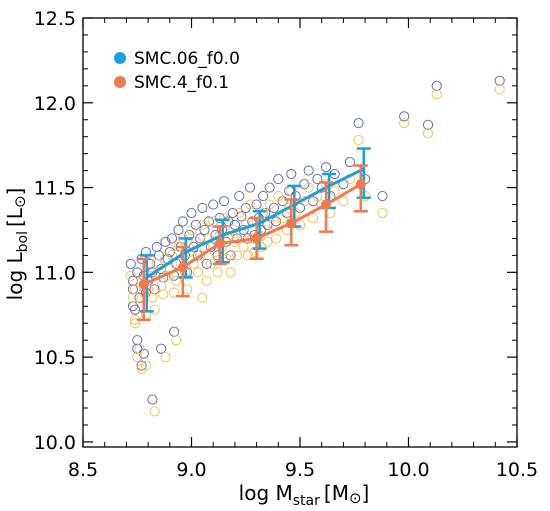  What do you see at coordinates (55, 358) in the screenshot?
I see `y-tick-label: 10.5` at bounding box center [55, 358].